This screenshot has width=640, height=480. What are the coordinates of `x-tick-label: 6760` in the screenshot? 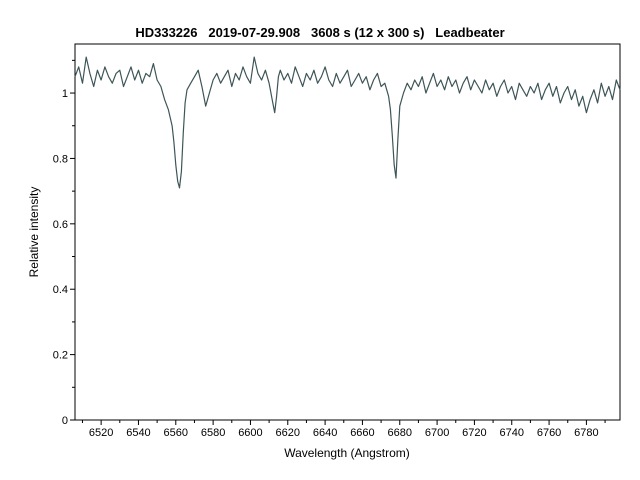 It's located at (549, 433).